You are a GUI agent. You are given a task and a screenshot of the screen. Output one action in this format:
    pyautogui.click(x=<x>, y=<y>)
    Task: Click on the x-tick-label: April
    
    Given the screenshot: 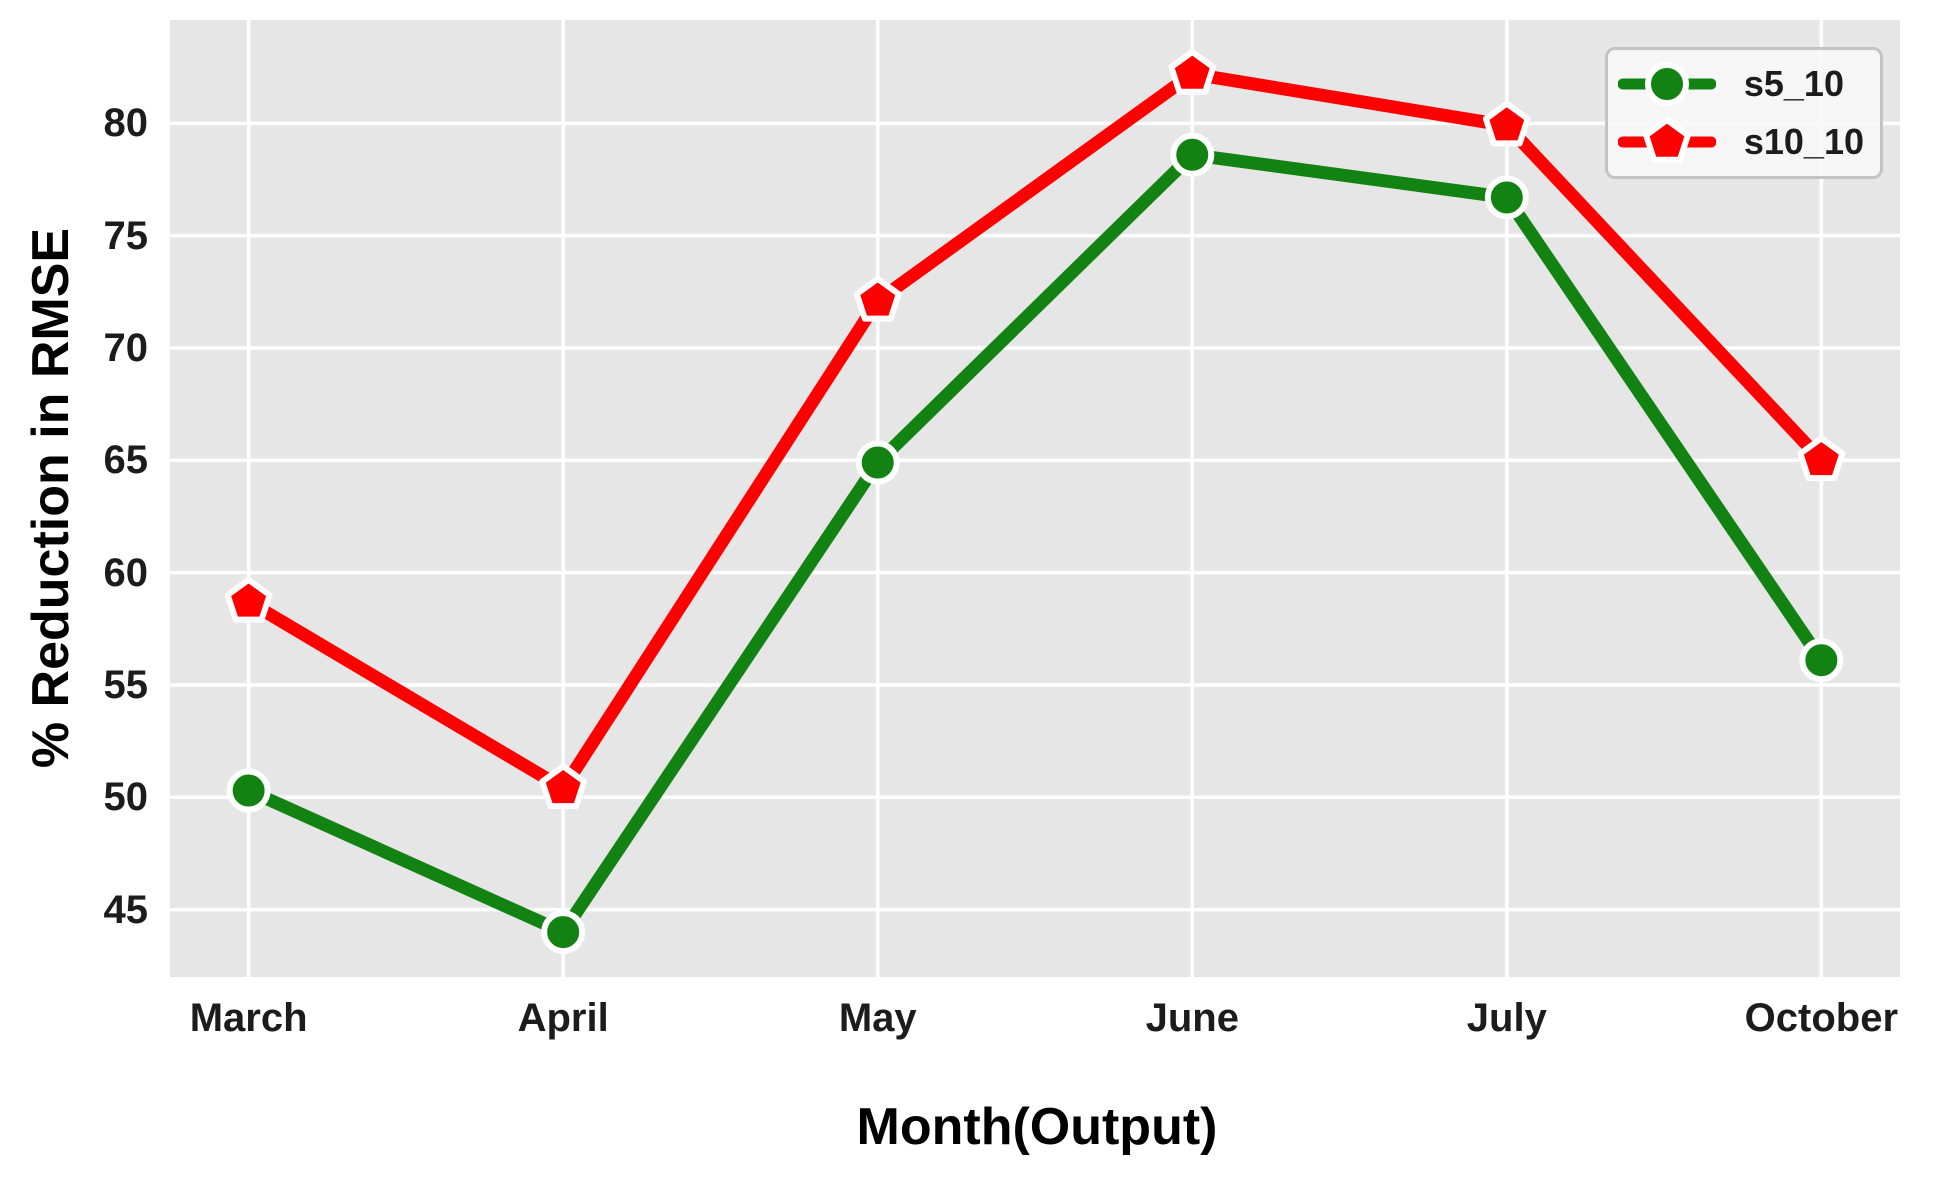 What is the action you would take?
    pyautogui.click(x=563, y=1018)
    